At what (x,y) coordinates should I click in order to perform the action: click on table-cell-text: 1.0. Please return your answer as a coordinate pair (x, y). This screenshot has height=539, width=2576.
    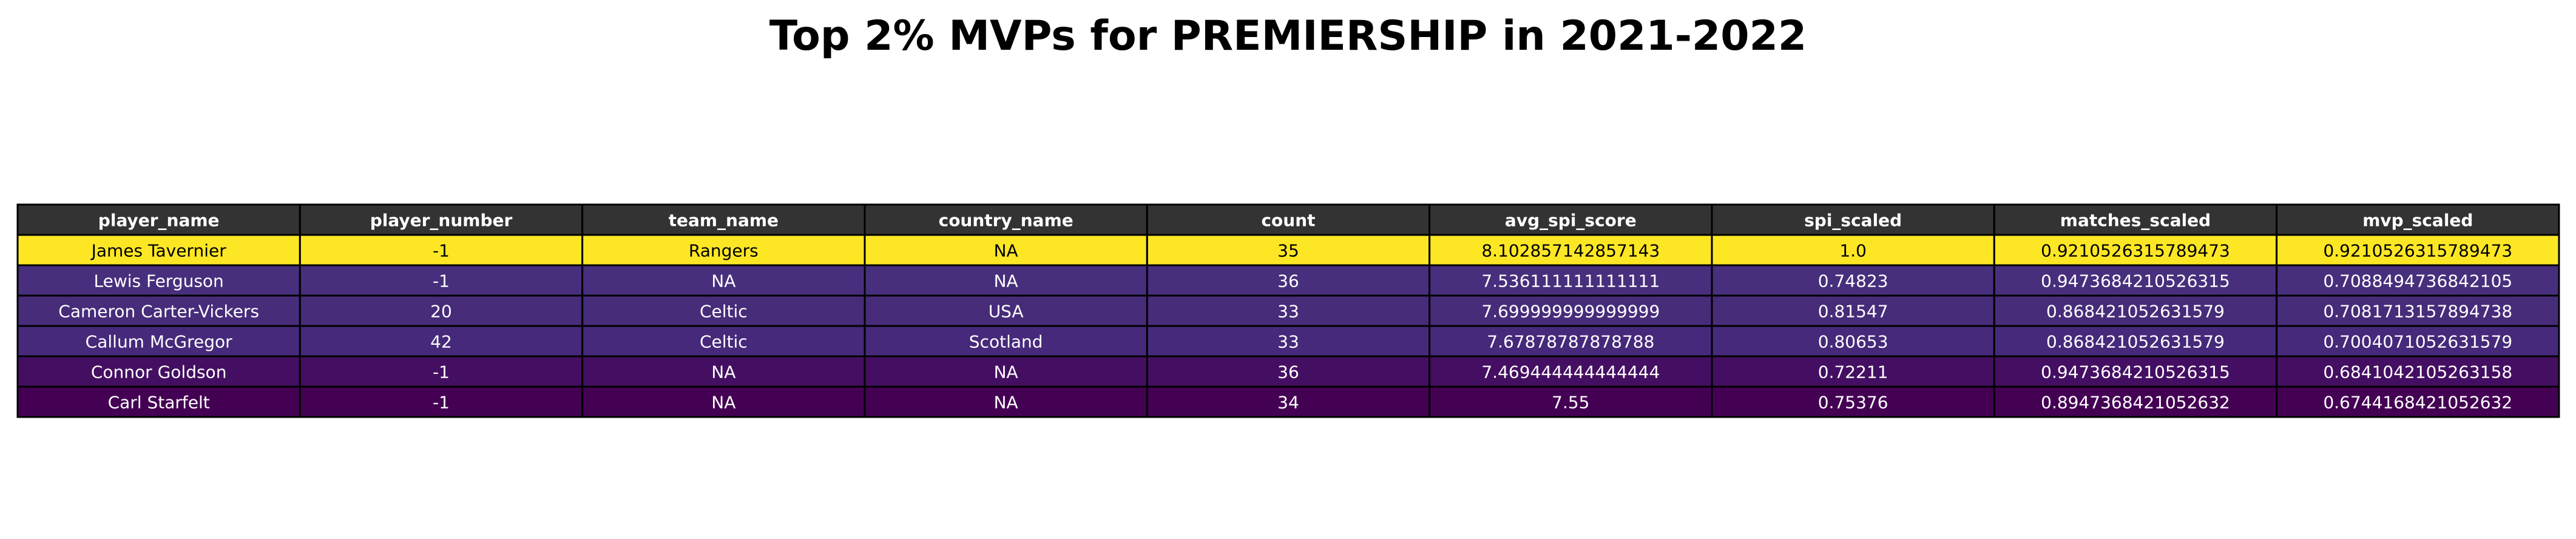
    Looking at the image, I should click on (1853, 251).